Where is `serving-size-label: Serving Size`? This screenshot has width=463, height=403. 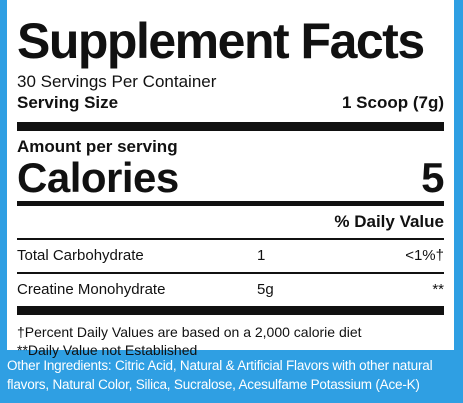
serving-size-label: Serving Size is located at coordinates (68, 102).